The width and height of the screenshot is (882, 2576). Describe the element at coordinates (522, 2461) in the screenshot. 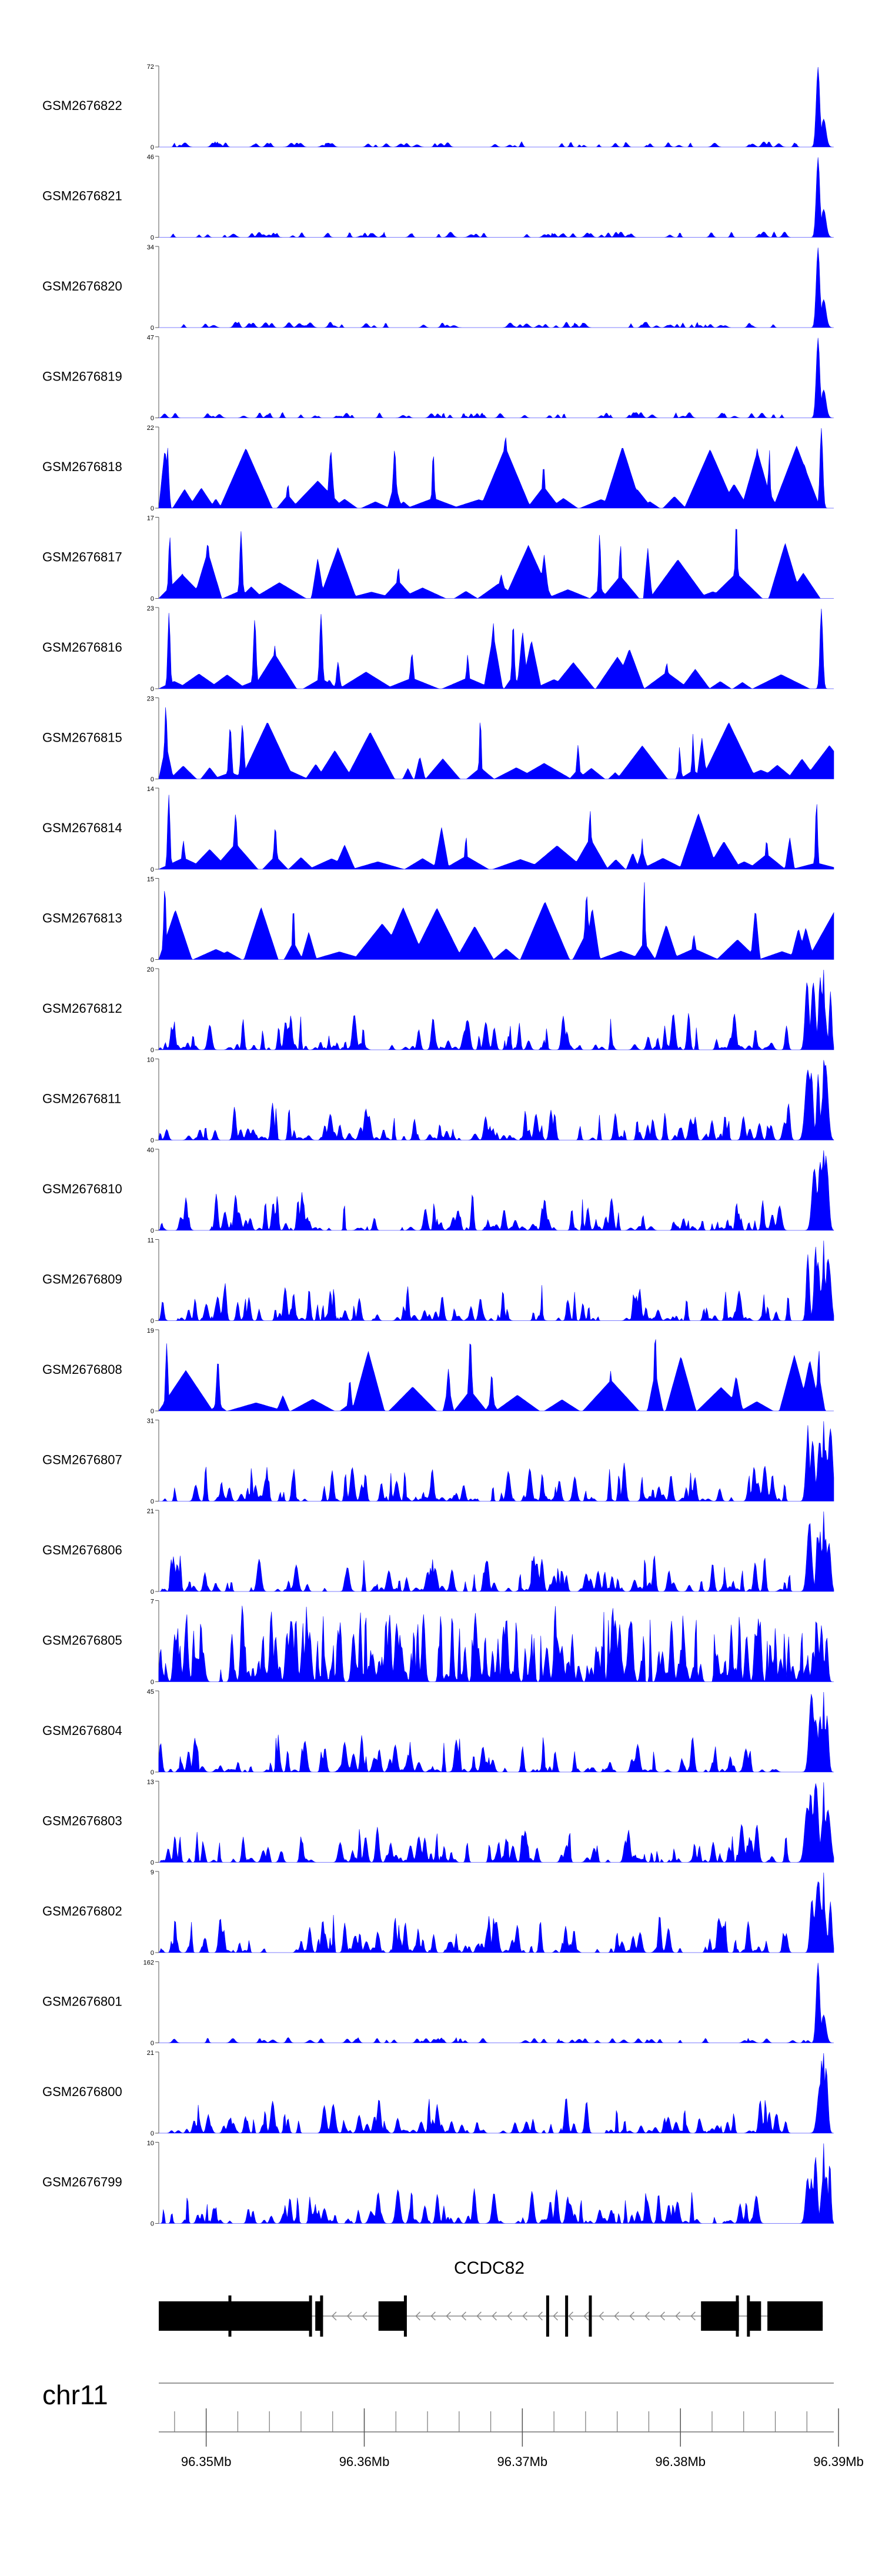

I see `x-tick-label: 96.37Mb` at that location.